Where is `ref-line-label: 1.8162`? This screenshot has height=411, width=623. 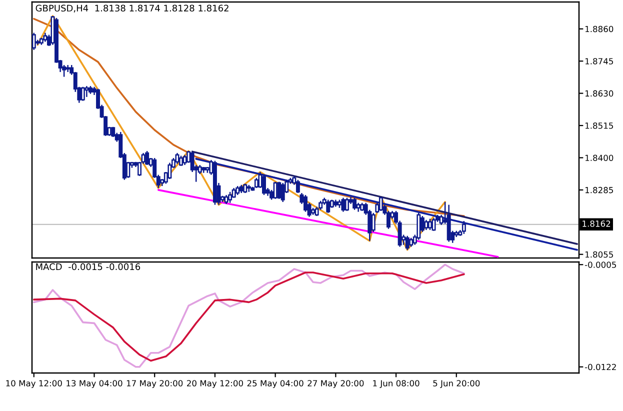
ref-line-label: 1.8162 is located at coordinates (596, 223).